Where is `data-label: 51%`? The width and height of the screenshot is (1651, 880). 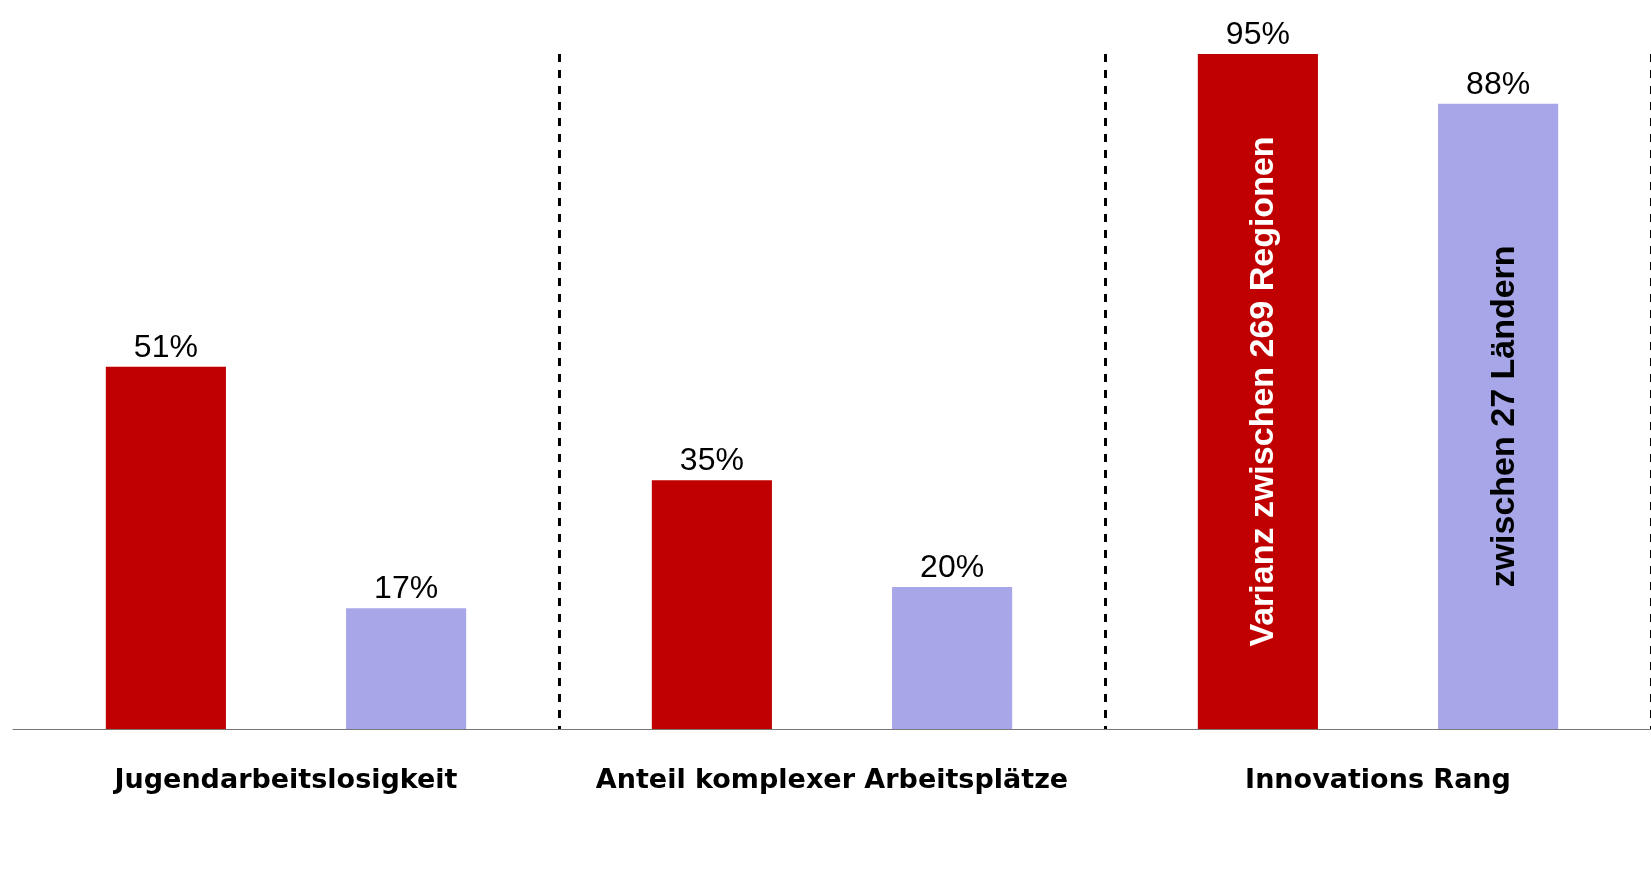 data-label: 51% is located at coordinates (165, 345).